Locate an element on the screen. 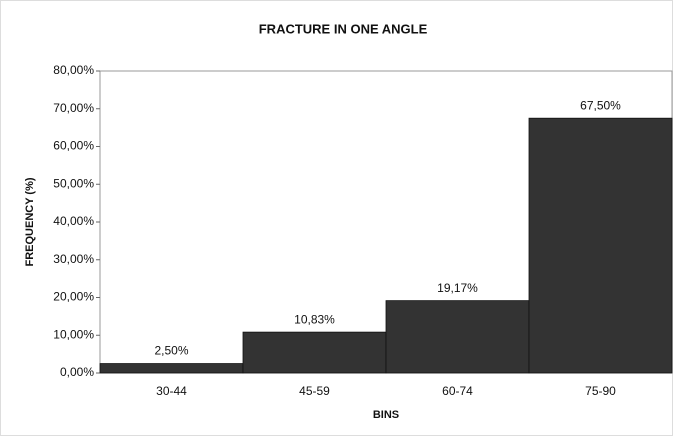 This screenshot has width=673, height=436. y-tick-label: 0,00% is located at coordinates (77, 372).